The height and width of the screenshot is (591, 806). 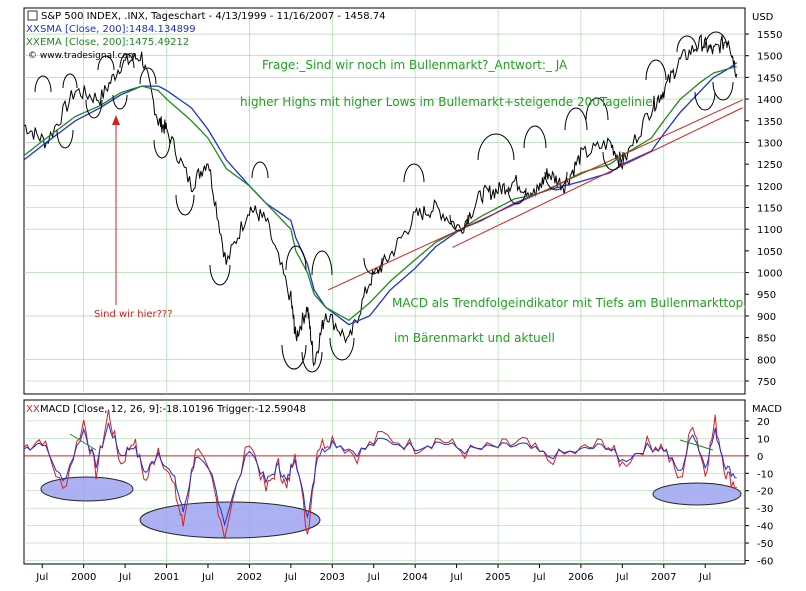 What do you see at coordinates (763, 17) in the screenshot?
I see `price-y-axis-label: USD` at bounding box center [763, 17].